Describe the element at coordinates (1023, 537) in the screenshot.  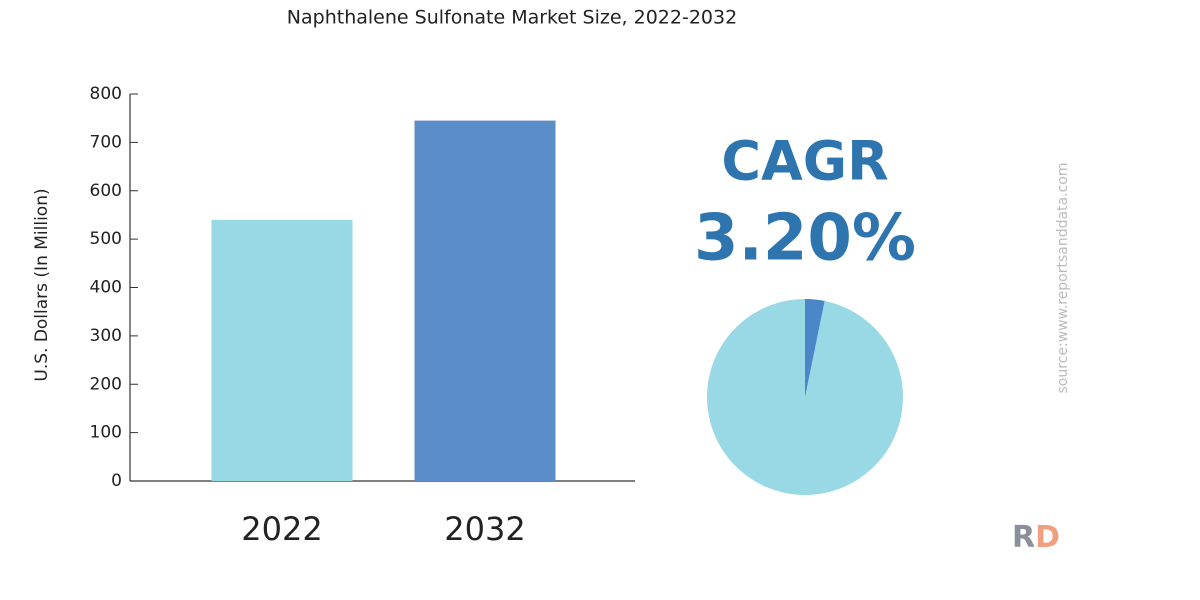
I see `logo-r: R` at that location.